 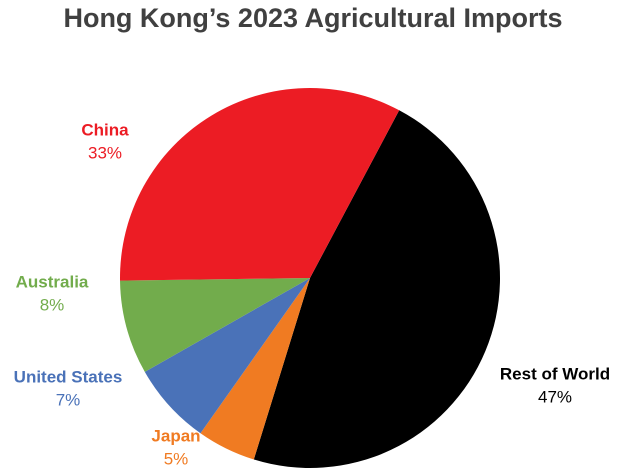 I want to click on slice-label: China, so click(x=105, y=129).